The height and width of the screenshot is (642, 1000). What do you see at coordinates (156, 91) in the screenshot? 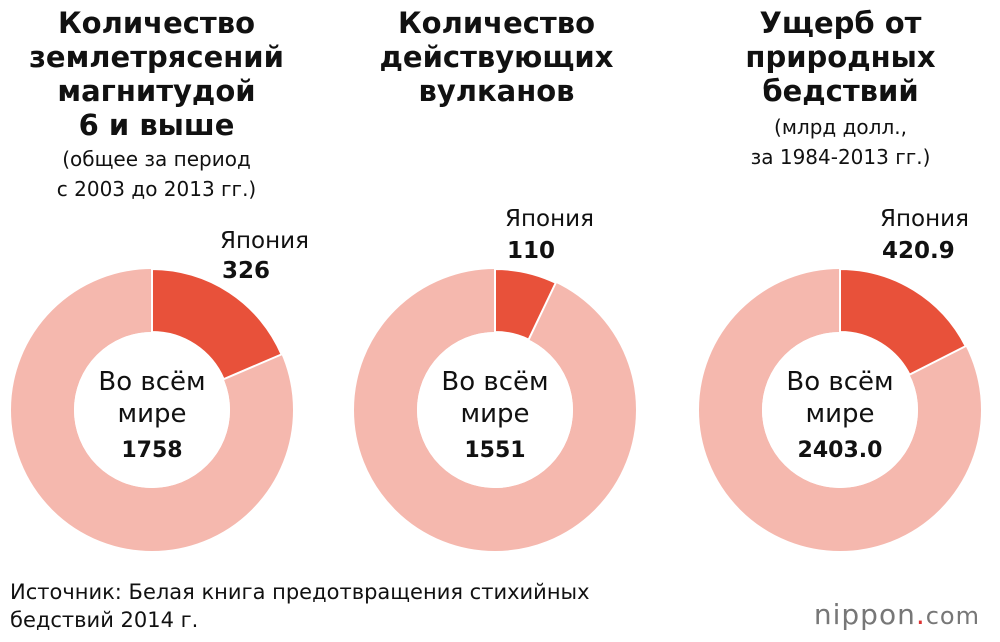
I see `title-line: магнитудой` at bounding box center [156, 91].